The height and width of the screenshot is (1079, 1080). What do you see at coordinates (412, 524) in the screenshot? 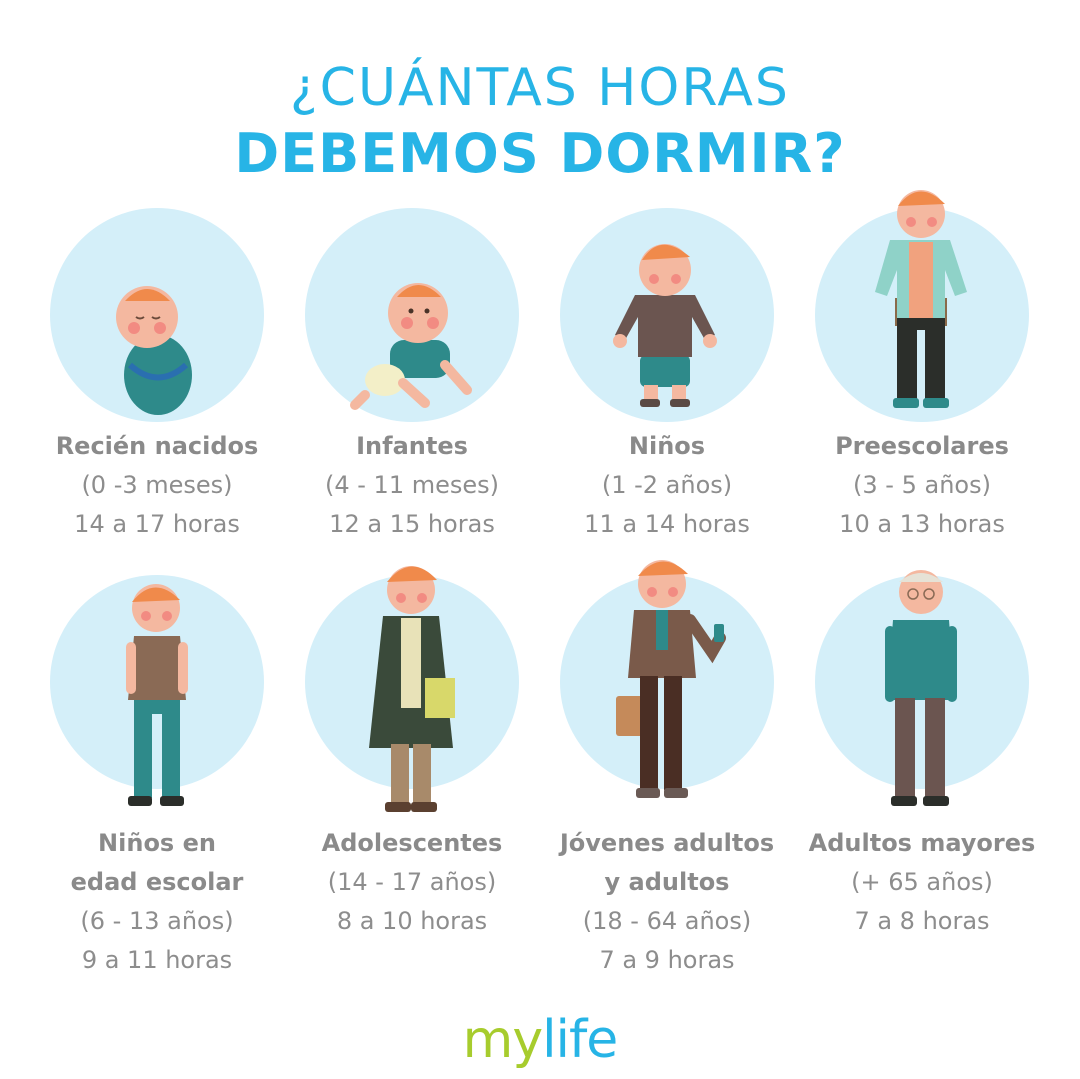
I see `sleep-hours: 12 a 15 horas` at bounding box center [412, 524].